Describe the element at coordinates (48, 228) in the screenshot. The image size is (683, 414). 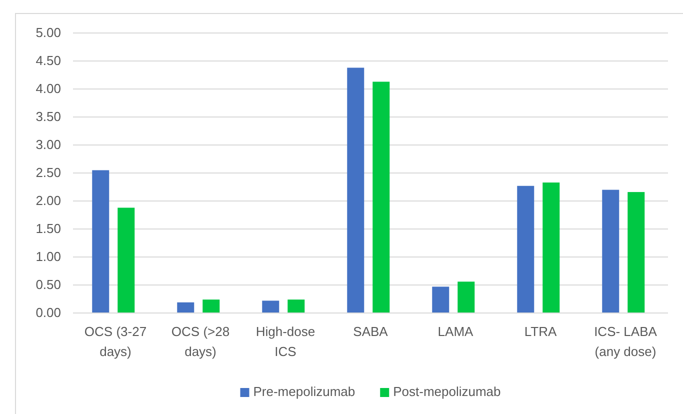
I see `y-tick-label: 1.50` at that location.